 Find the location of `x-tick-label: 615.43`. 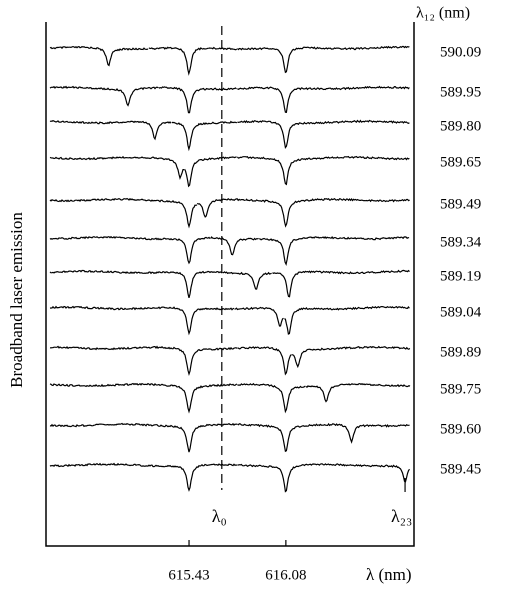

x-tick-label: 615.43 is located at coordinates (188, 575).